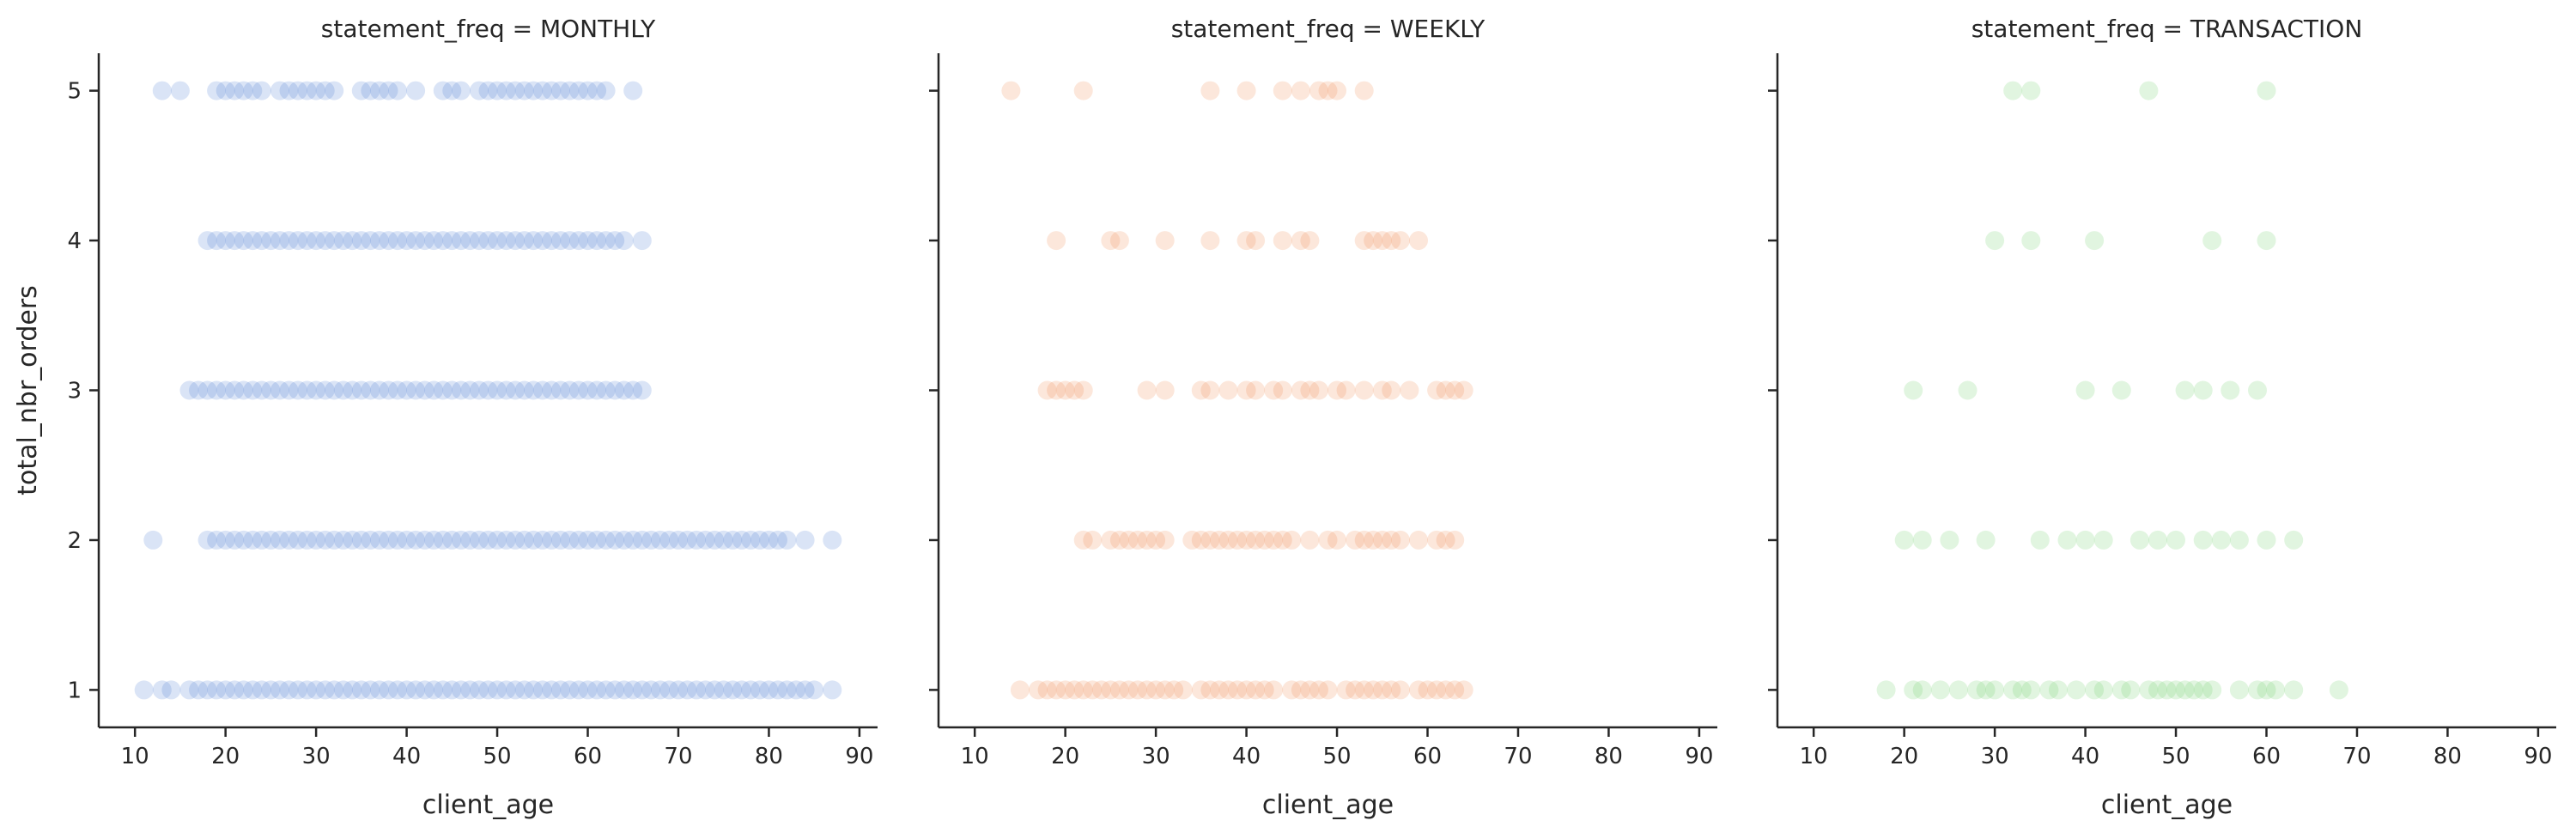  I want to click on x-tick-label: 40, so click(2085, 757).